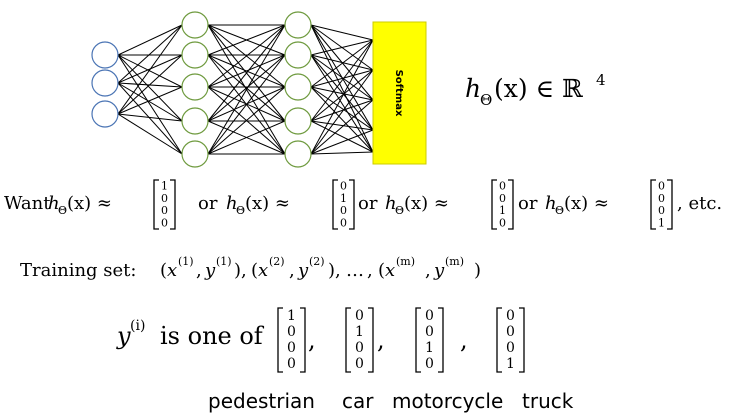 The height and width of the screenshot is (420, 733). What do you see at coordinates (352, 204) in the screenshot?
I see `want-vector-2-right-bracket` at bounding box center [352, 204].